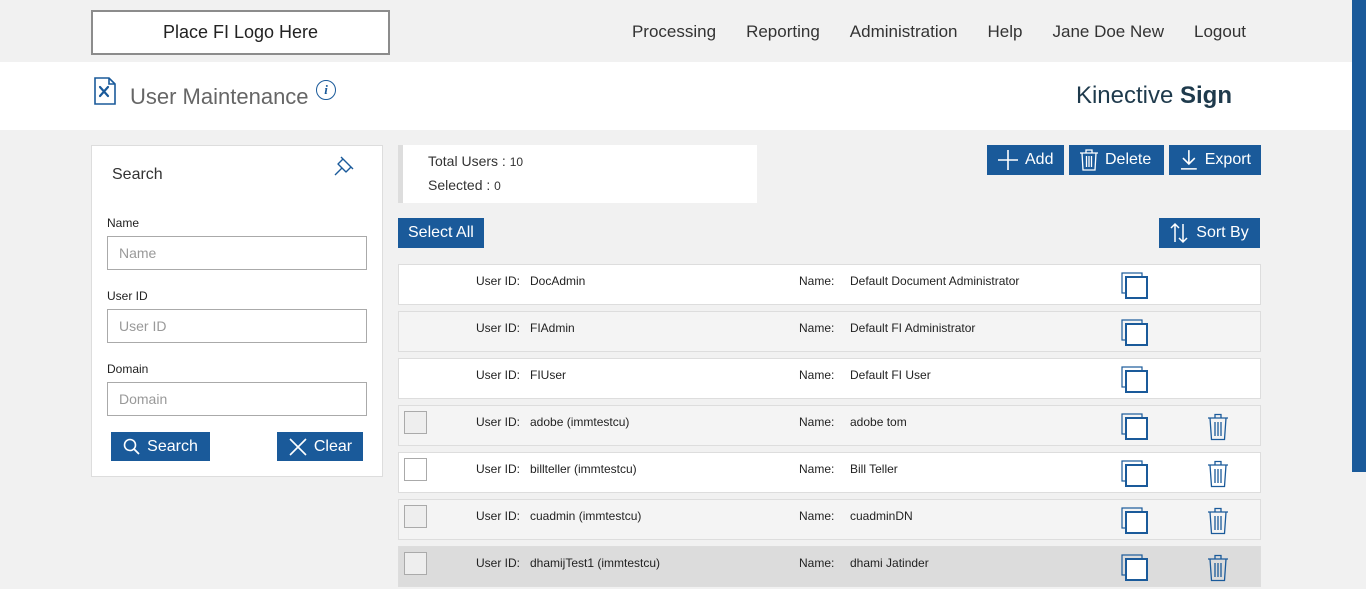 This screenshot has width=1366, height=589. I want to click on name-label: Name, so click(123, 223).